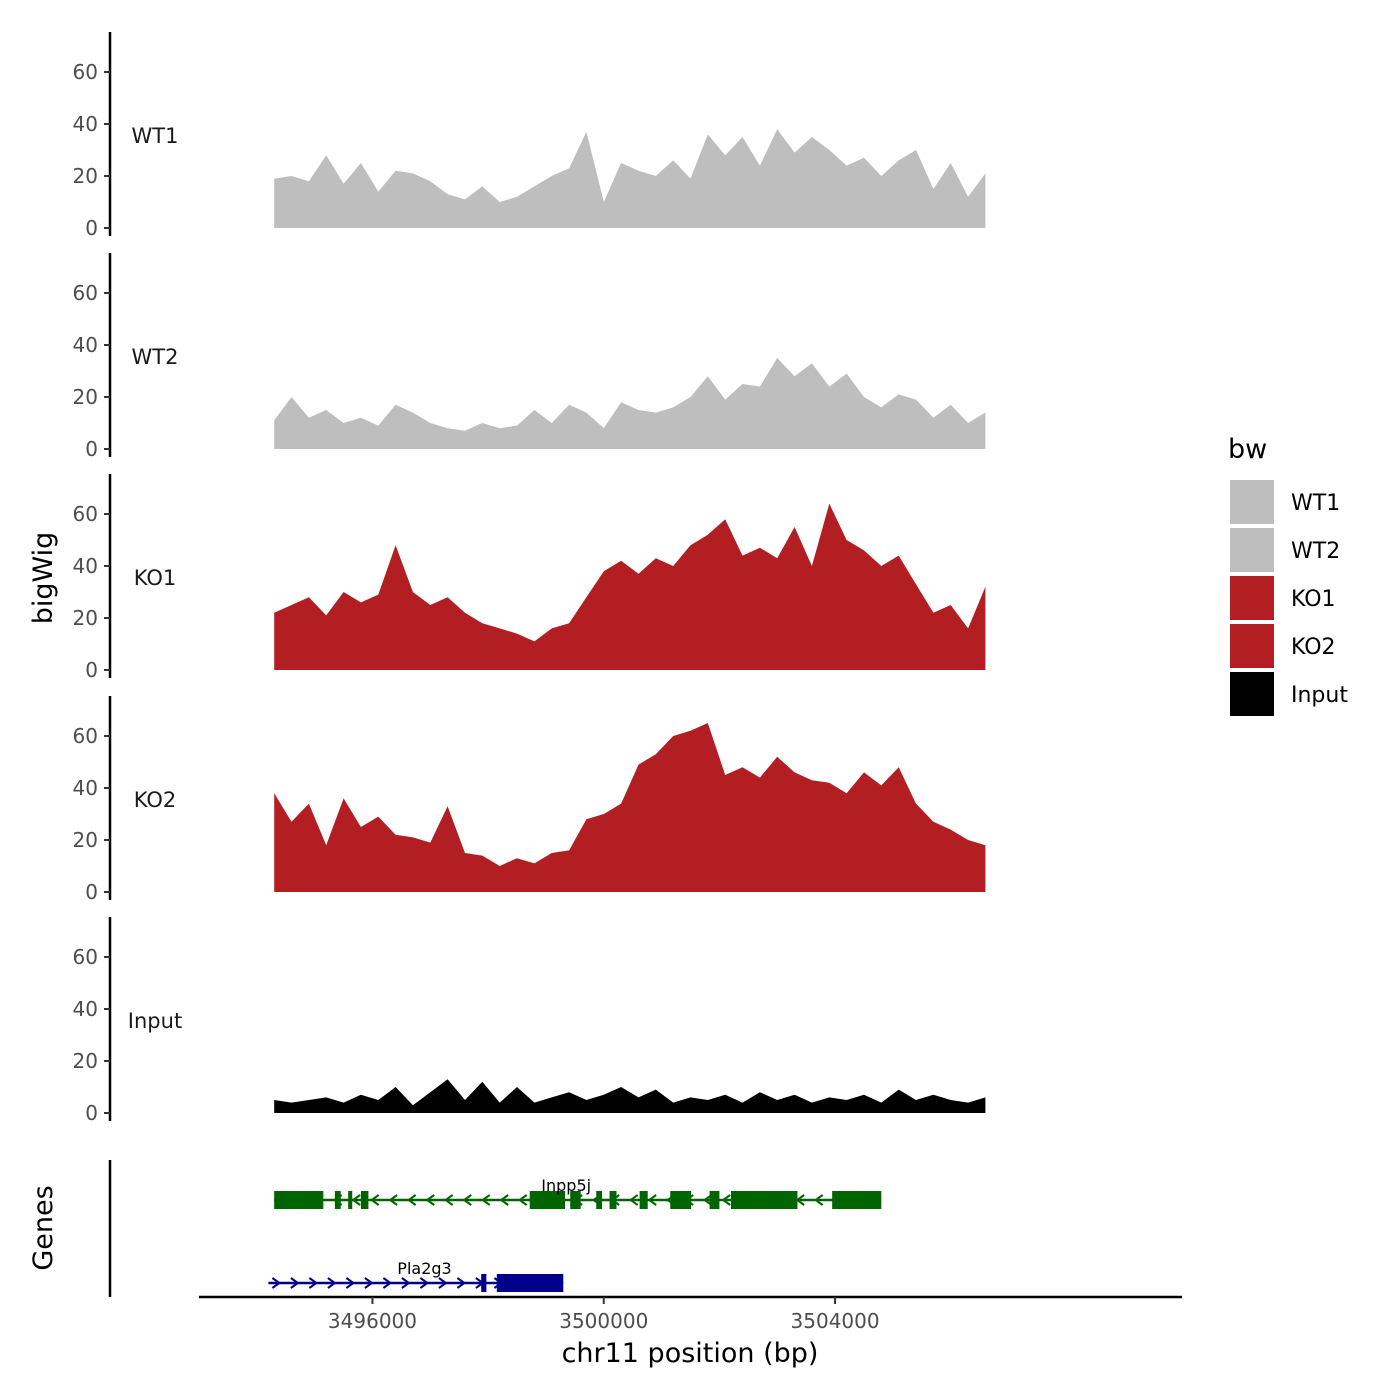 The width and height of the screenshot is (1400, 1400). I want to click on track-wt2-y-tick-label: 40, so click(85, 345).